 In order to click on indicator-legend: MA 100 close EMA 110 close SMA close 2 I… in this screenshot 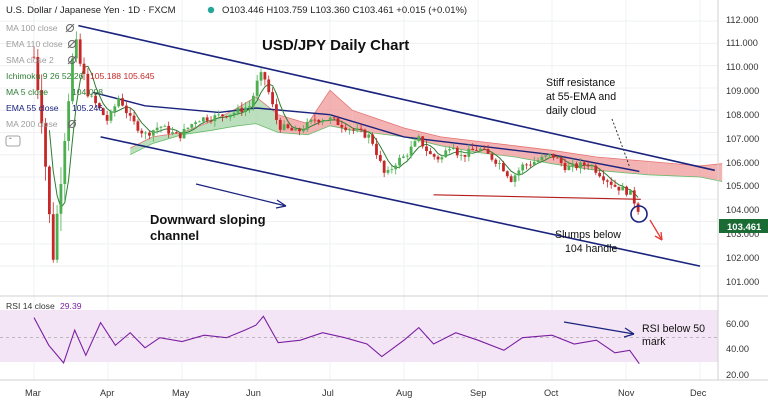, I will do `click(80, 85)`.